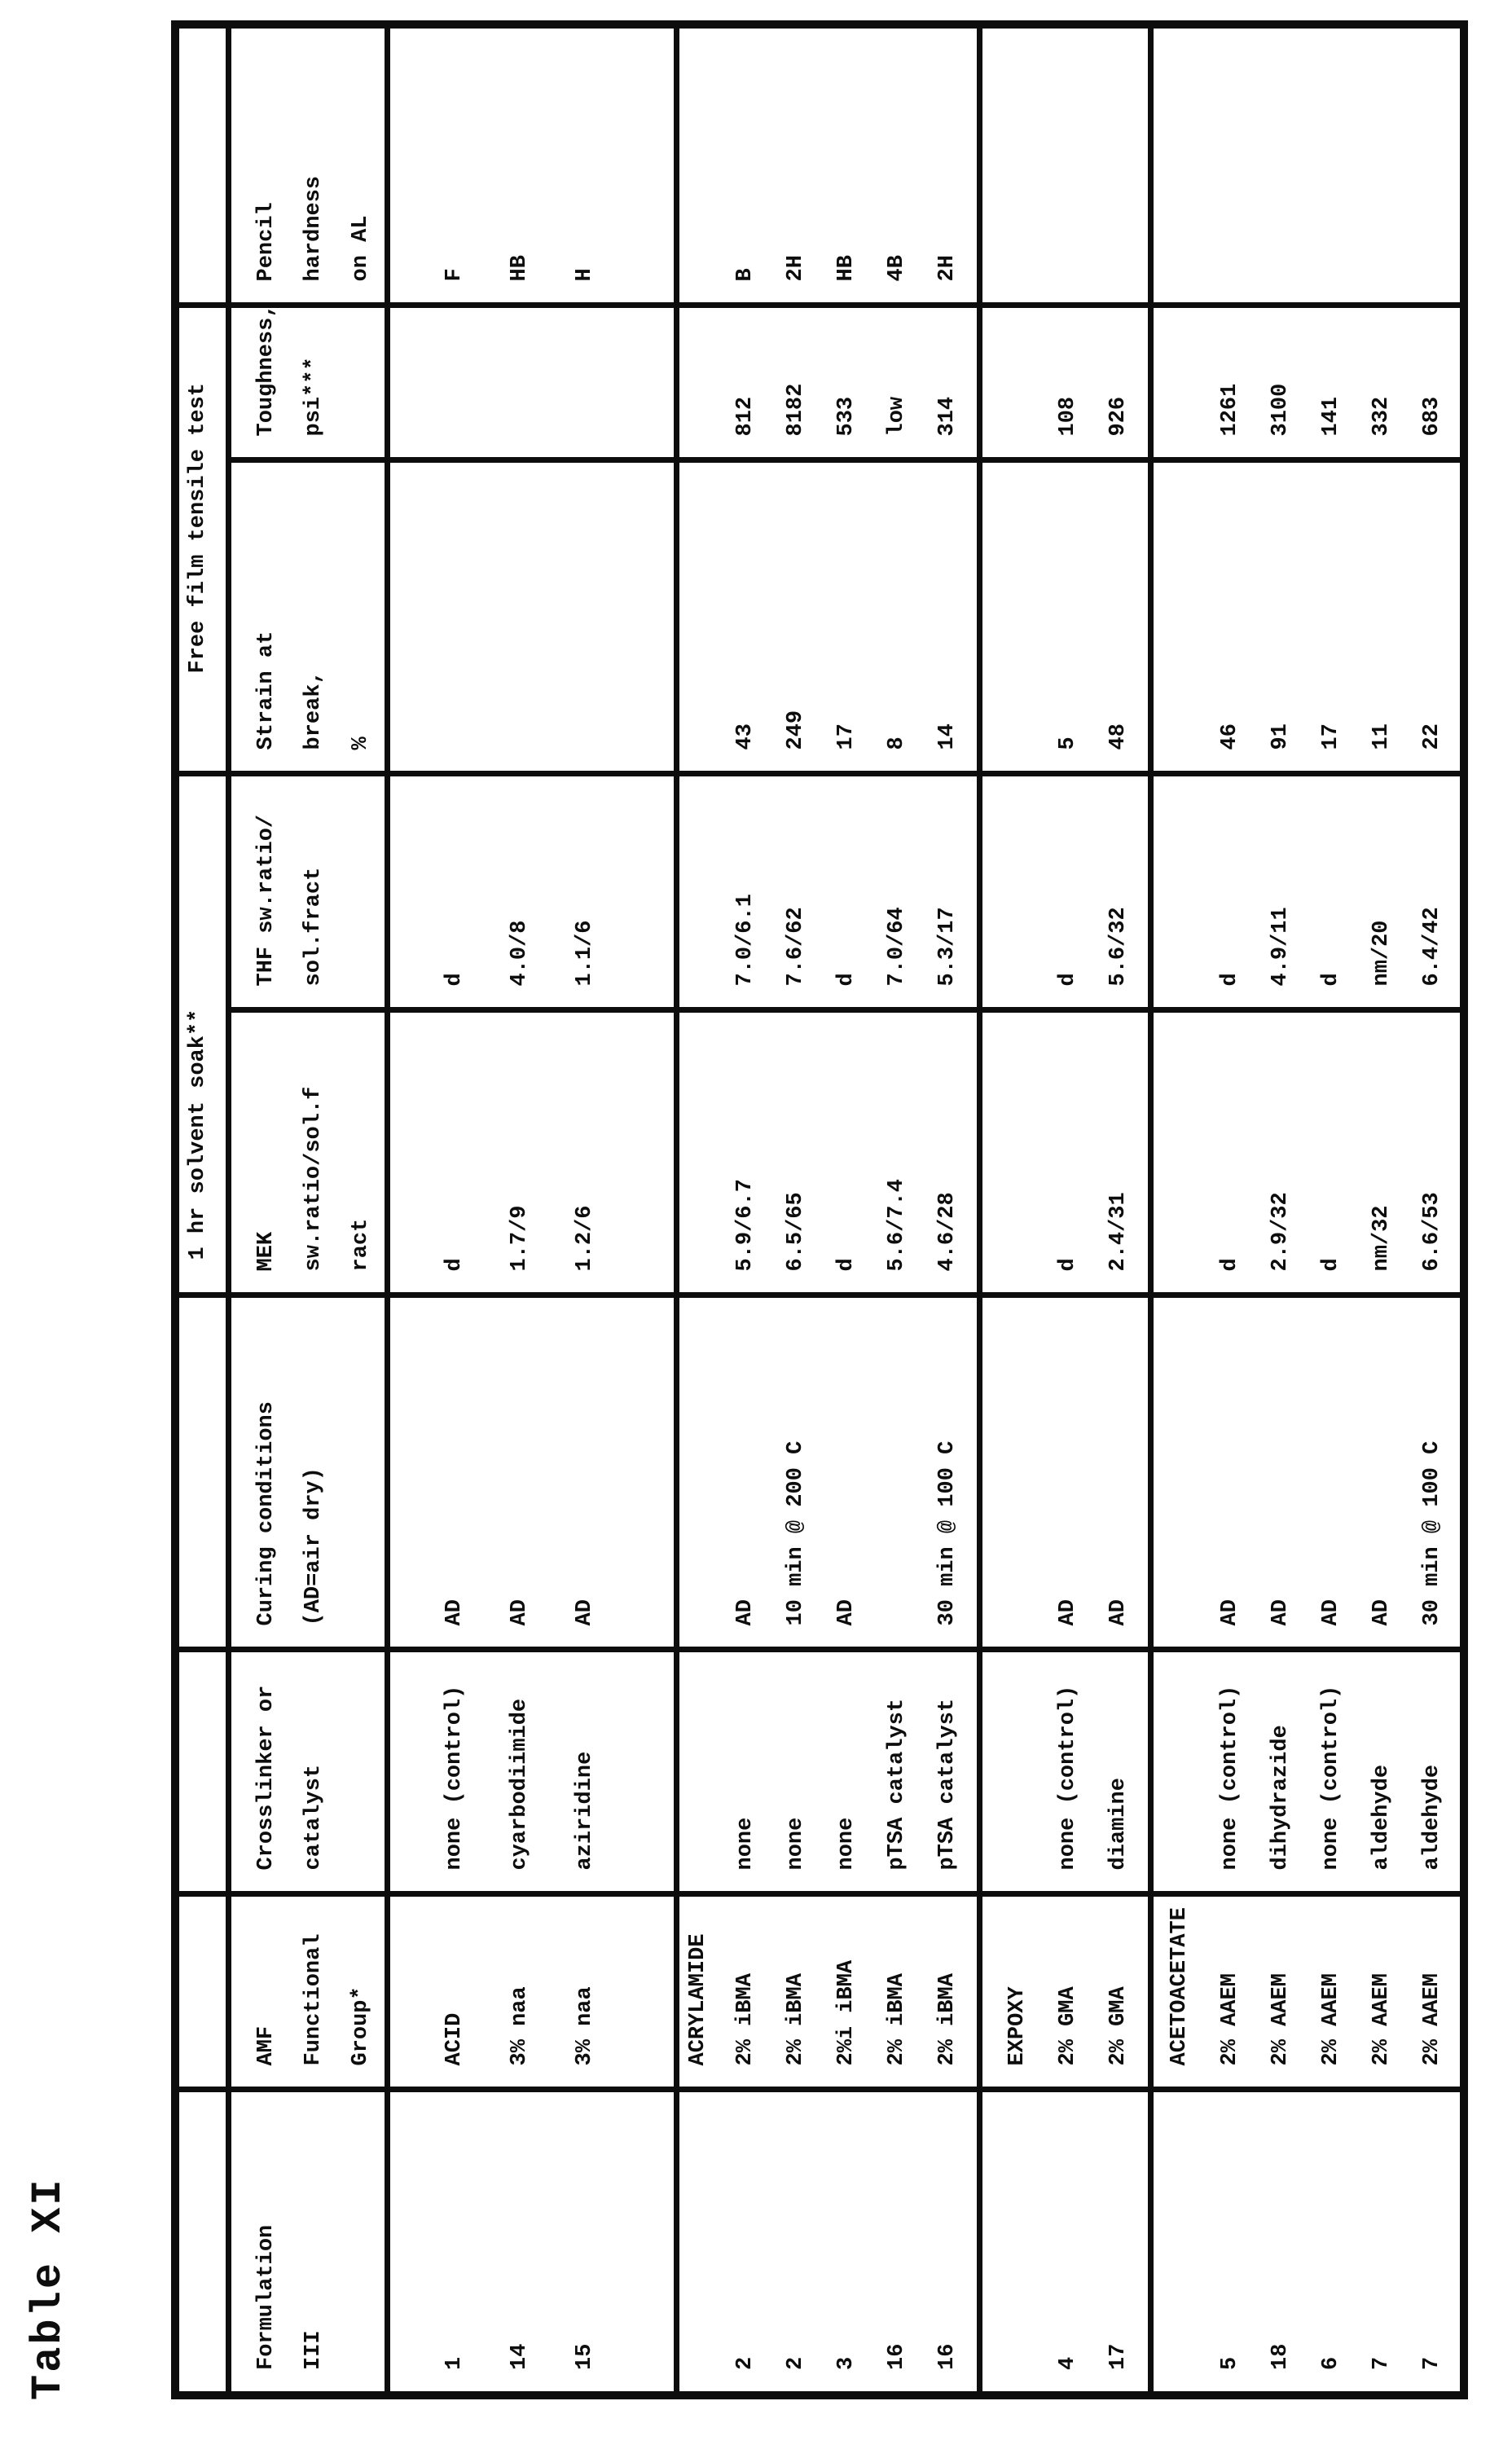  I want to click on spacer-row, so click(1155, 1209).